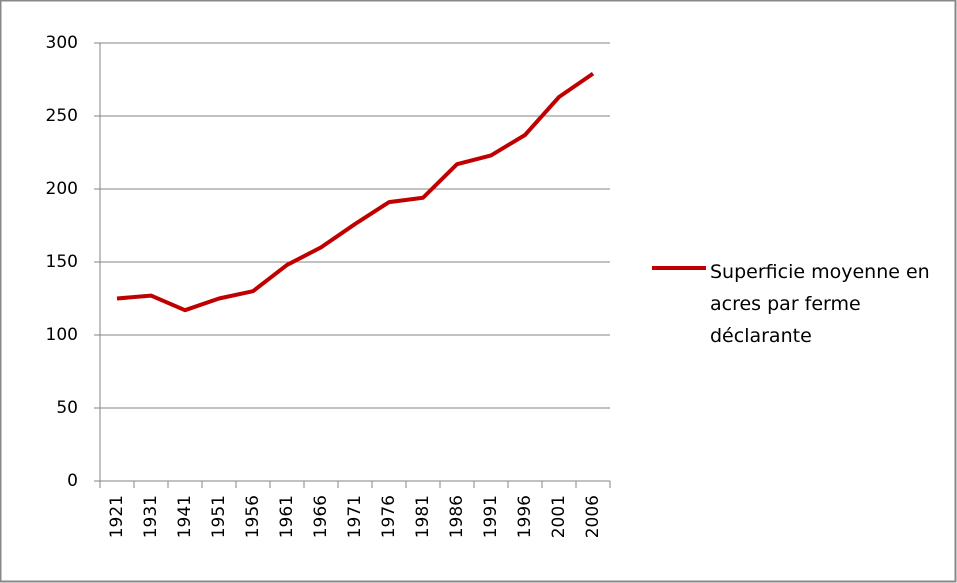 Image resolution: width=957 pixels, height=583 pixels. What do you see at coordinates (151, 516) in the screenshot?
I see `x-tick-label: 1931` at bounding box center [151, 516].